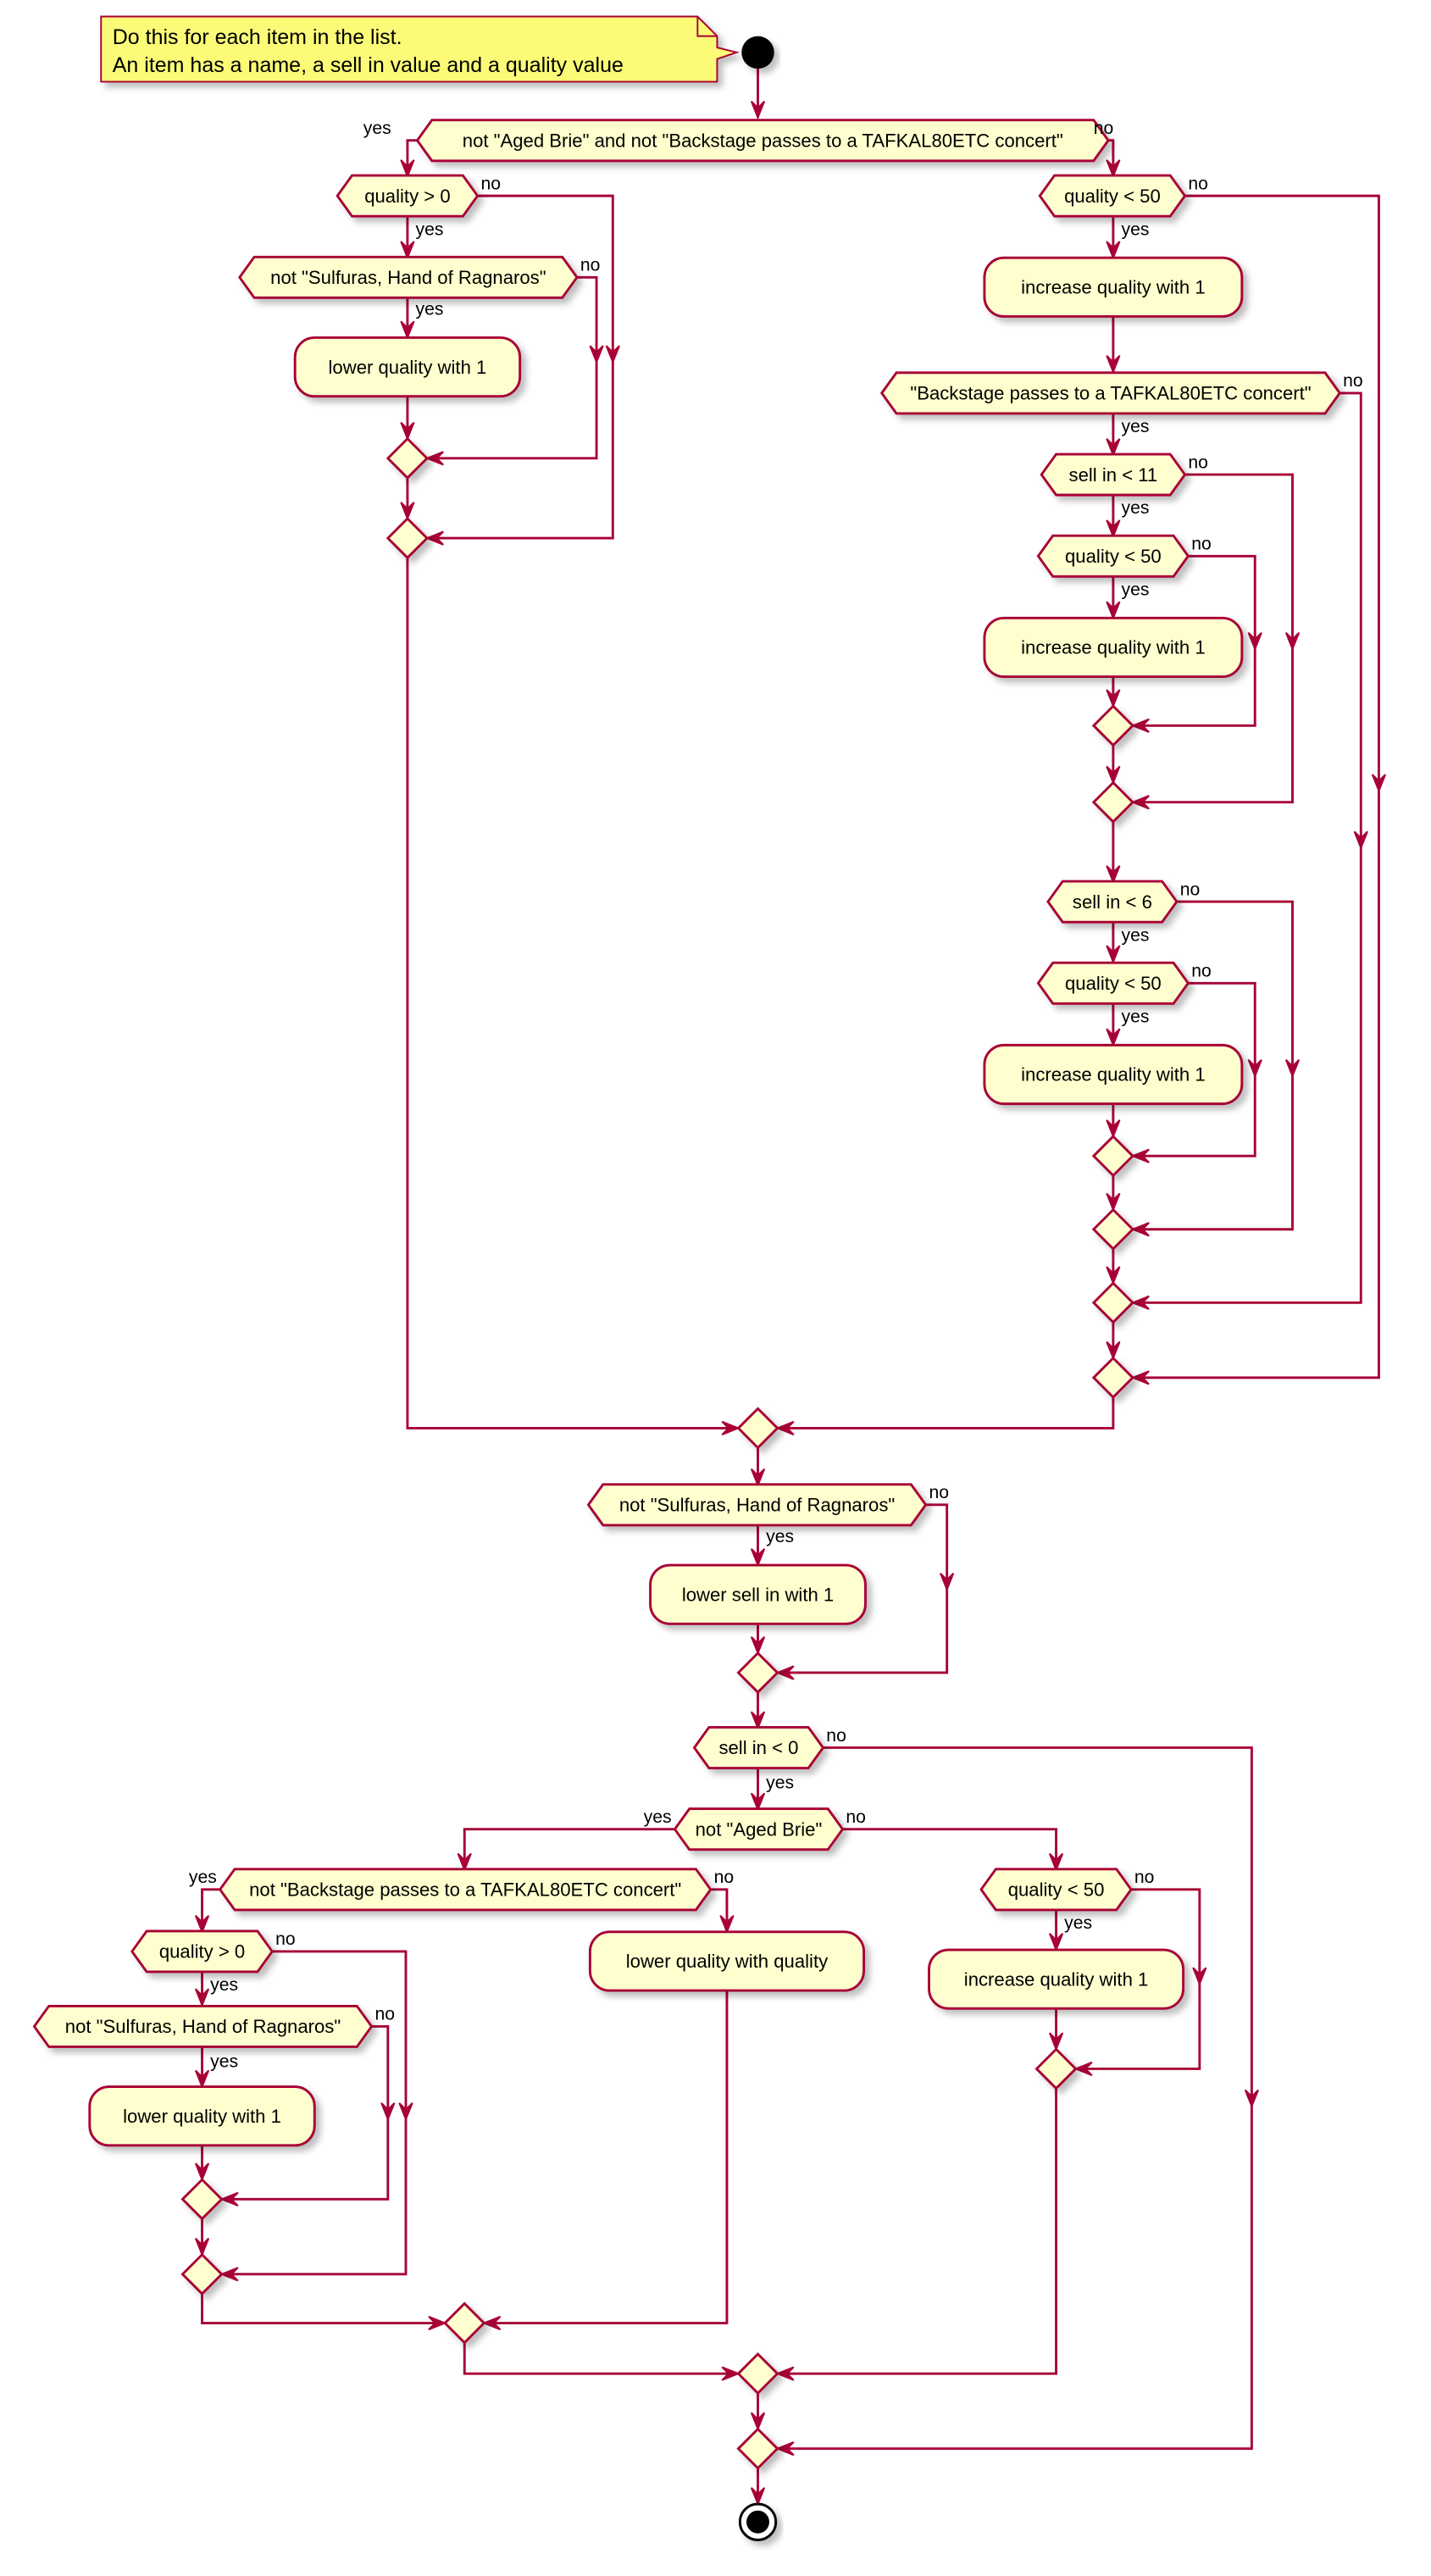  What do you see at coordinates (466, 1890) in the screenshot?
I see `decision-d_not_backstage` at bounding box center [466, 1890].